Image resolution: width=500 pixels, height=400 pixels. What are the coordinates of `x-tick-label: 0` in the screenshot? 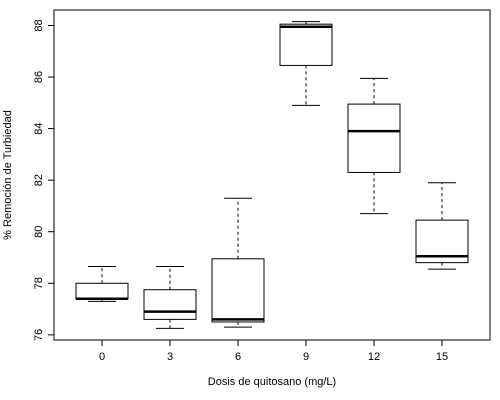 It's located at (102, 357).